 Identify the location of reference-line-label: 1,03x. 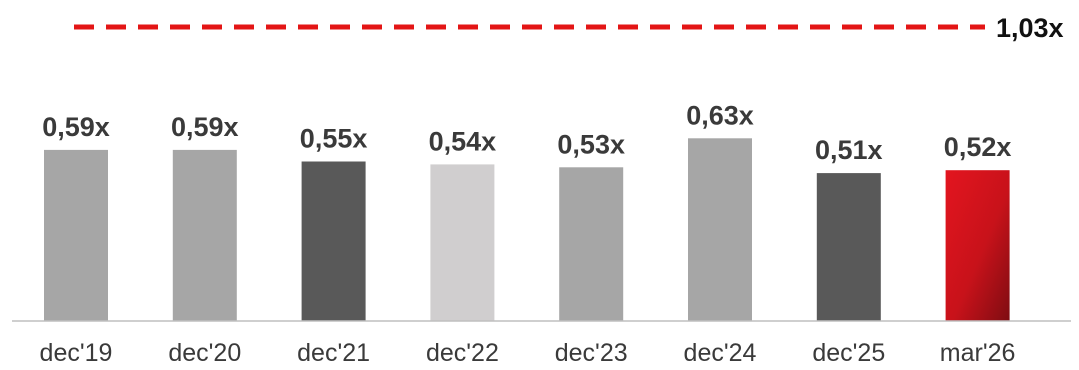
(1030, 28).